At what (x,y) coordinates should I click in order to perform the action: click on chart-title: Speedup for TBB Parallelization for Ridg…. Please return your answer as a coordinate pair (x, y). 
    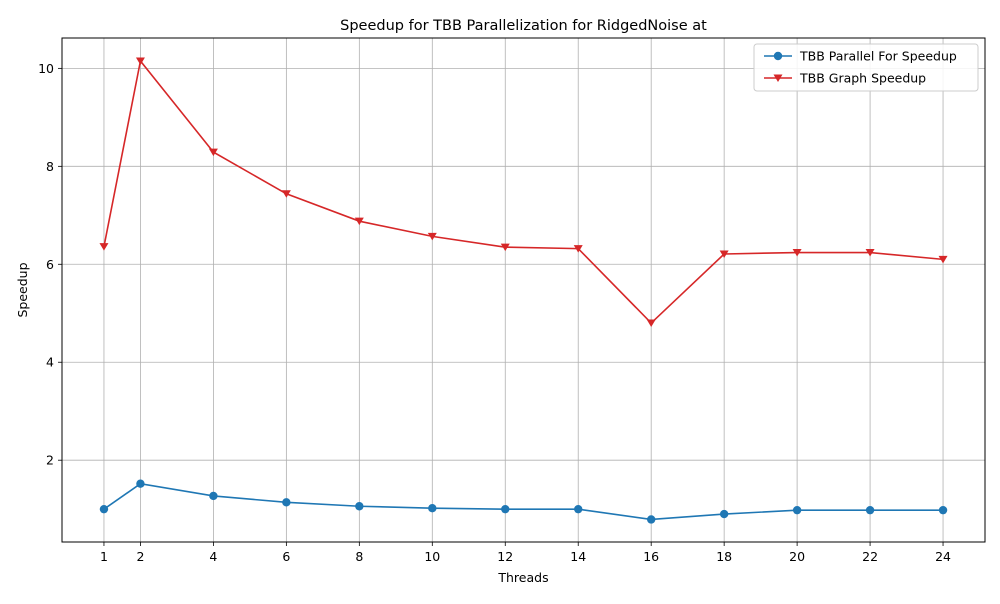
    Looking at the image, I should click on (523, 26).